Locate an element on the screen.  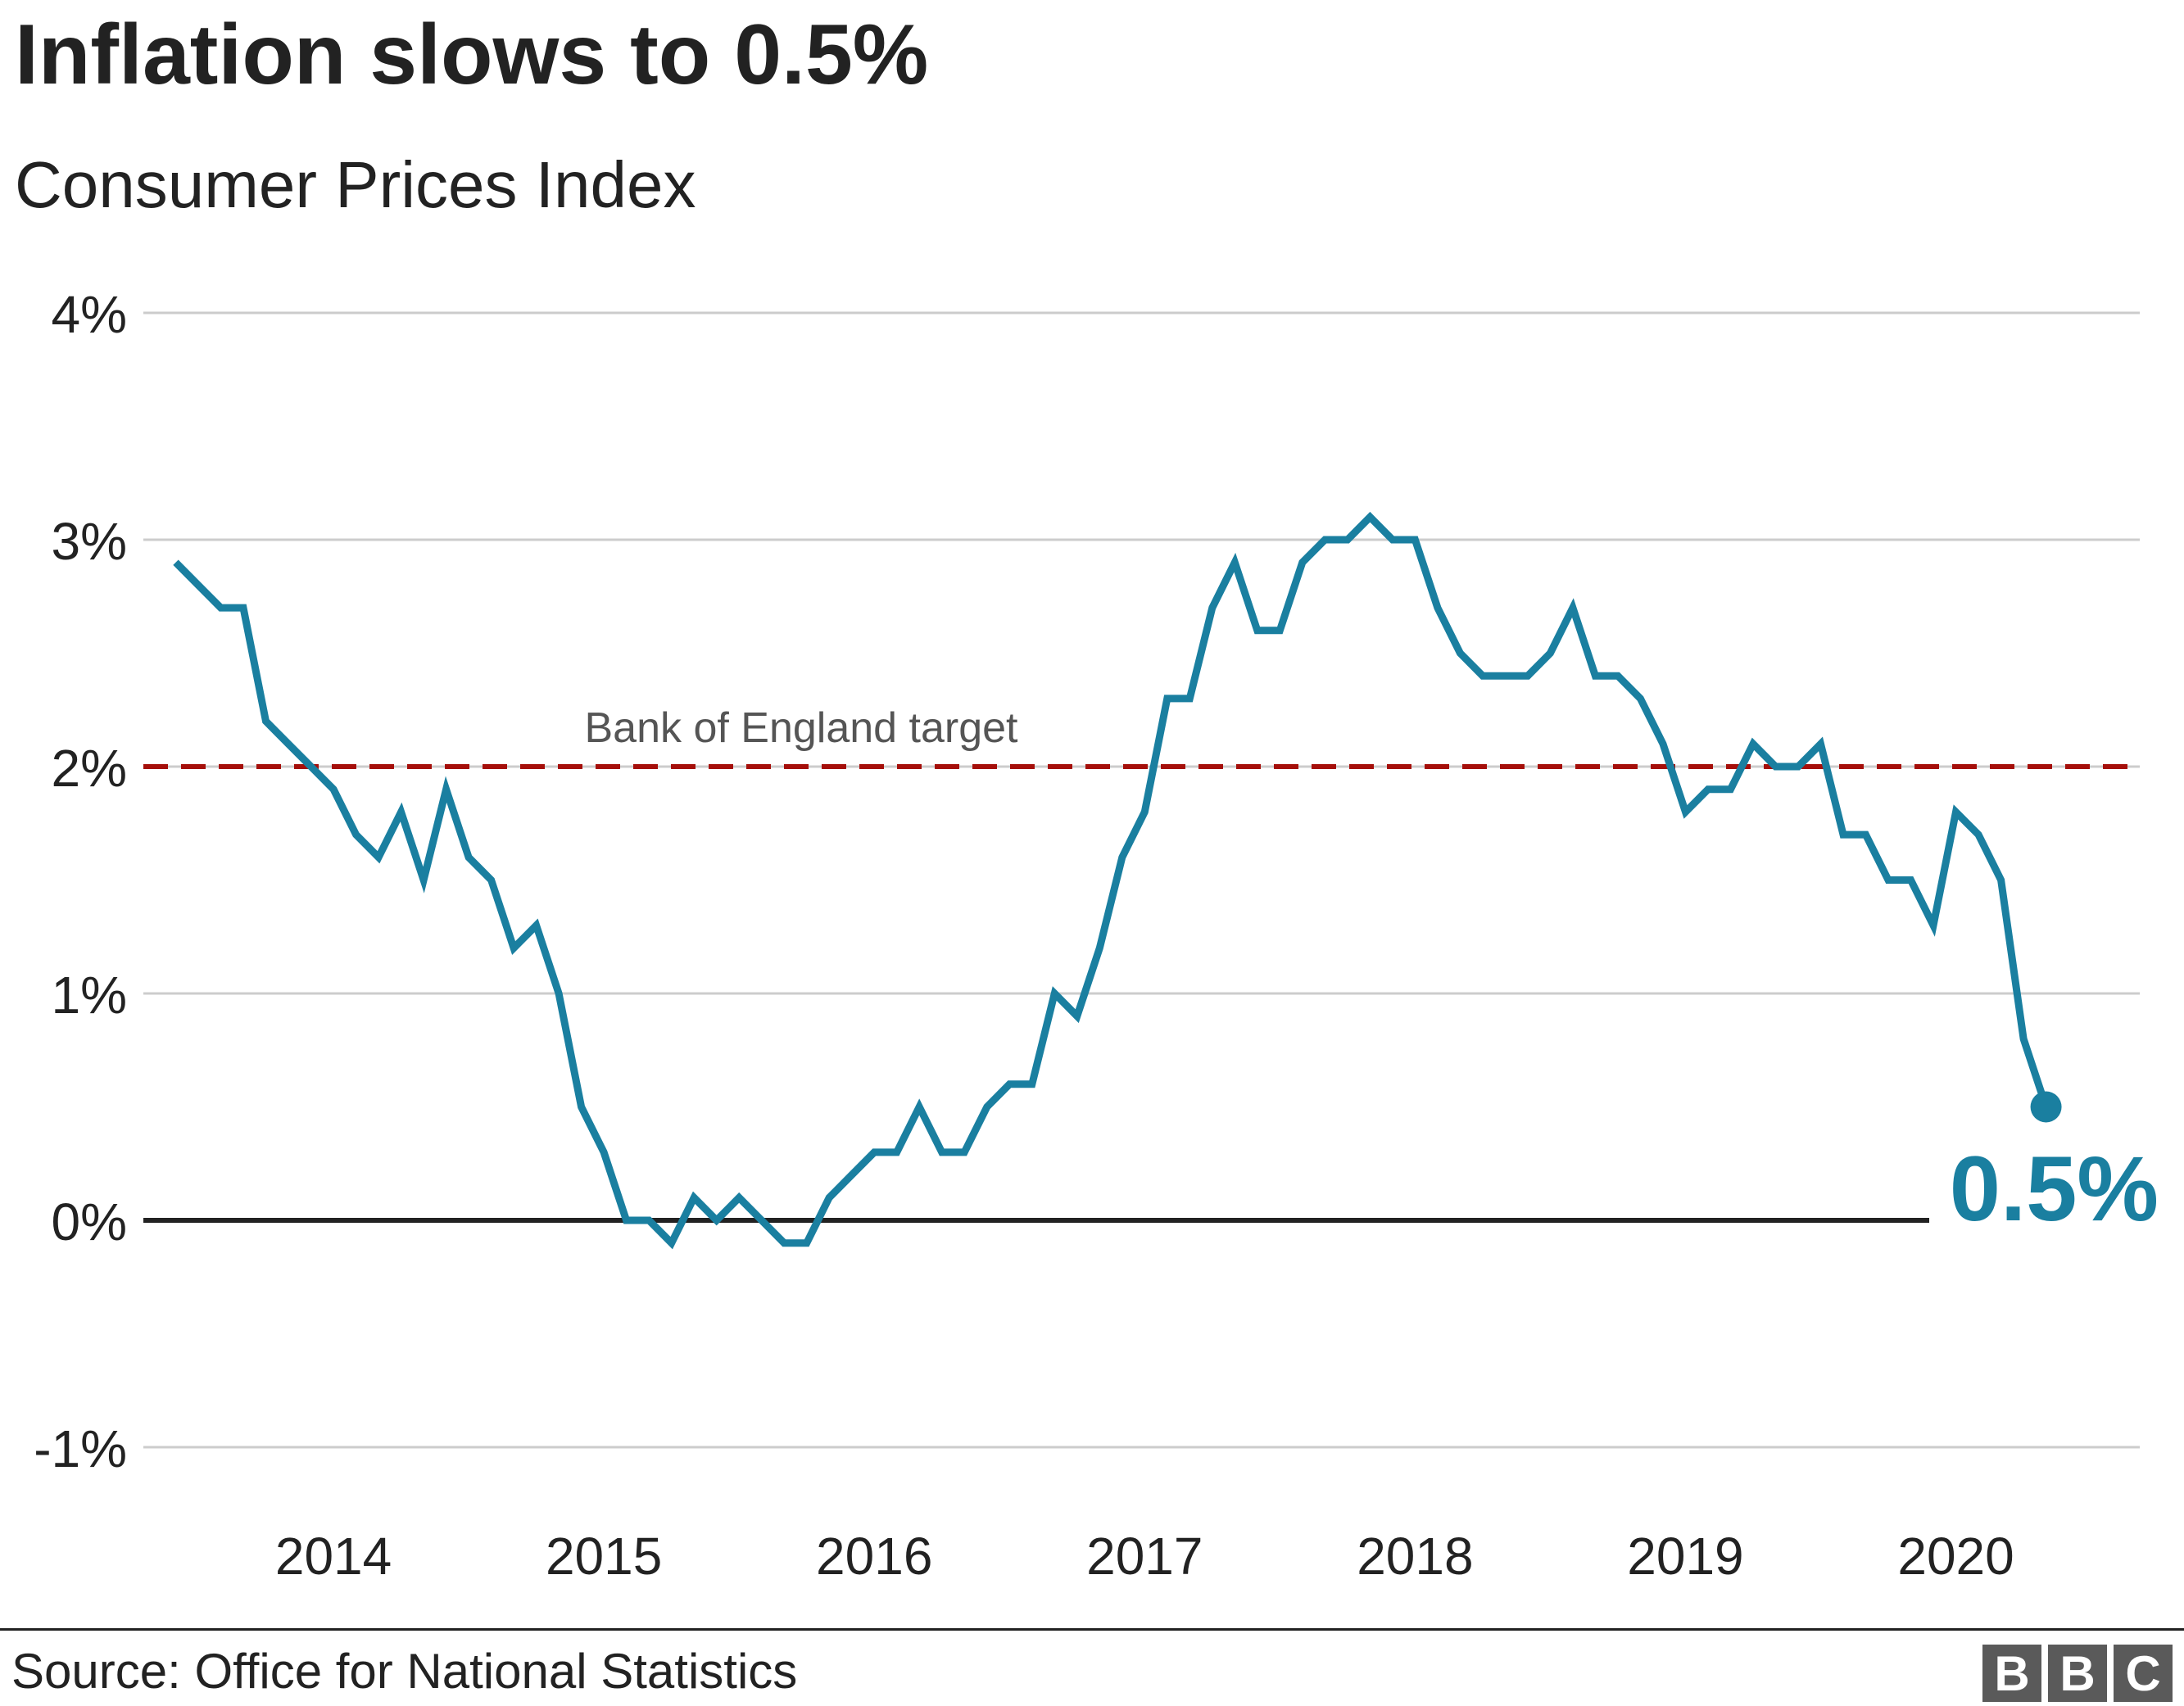
bbc-logo-c: C is located at coordinates (2143, 1673).